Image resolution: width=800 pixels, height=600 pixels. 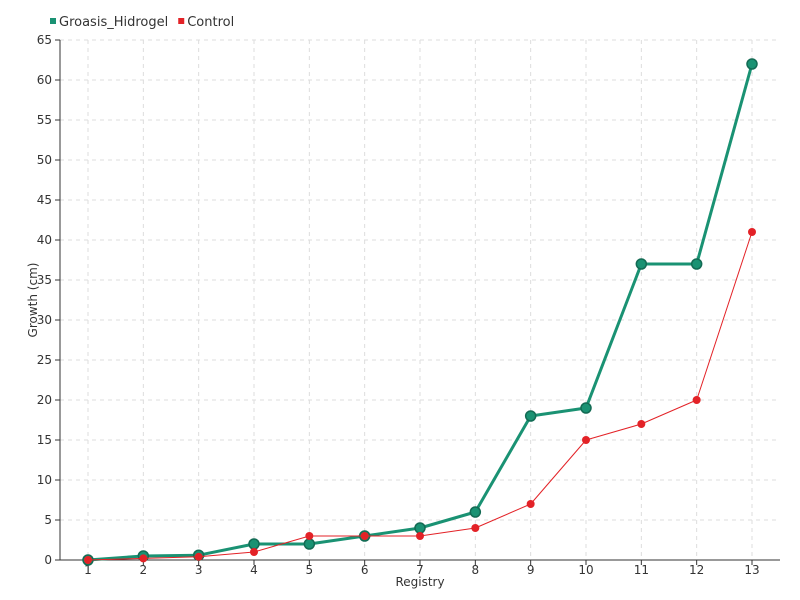 What do you see at coordinates (113, 22) in the screenshot?
I see `legend-label: Groasis_Hidrogel` at bounding box center [113, 22].